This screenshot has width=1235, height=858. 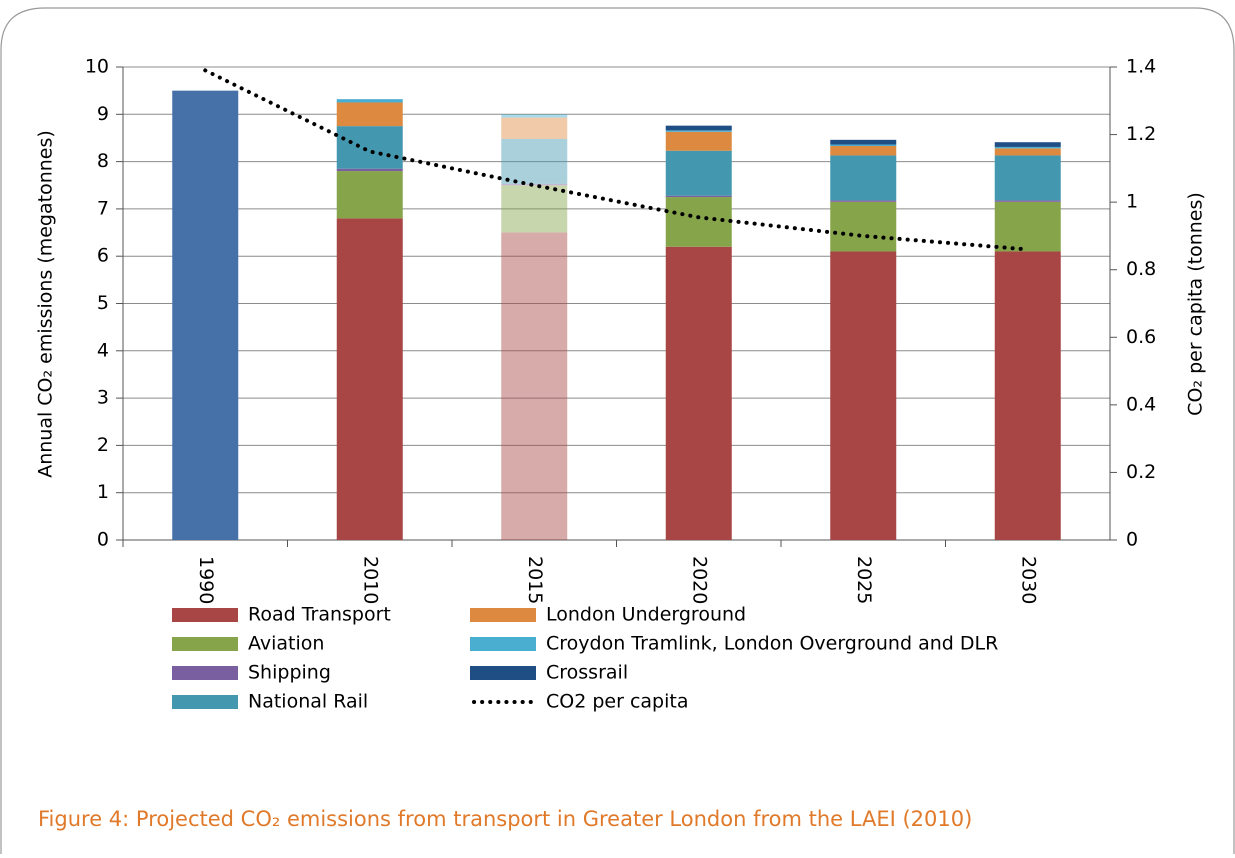 What do you see at coordinates (286, 644) in the screenshot?
I see `legend-label: Aviation` at bounding box center [286, 644].